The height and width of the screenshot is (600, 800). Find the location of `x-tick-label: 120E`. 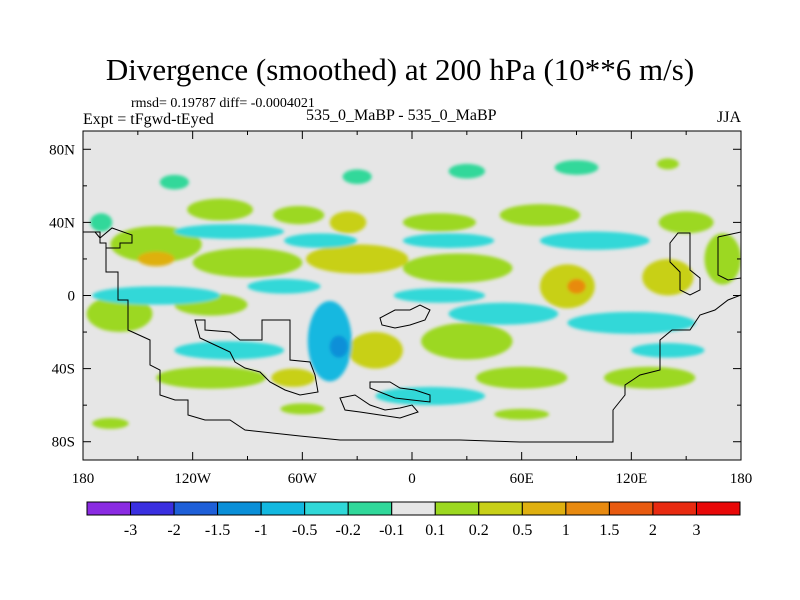

x-tick-label: 120E is located at coordinates (631, 479).